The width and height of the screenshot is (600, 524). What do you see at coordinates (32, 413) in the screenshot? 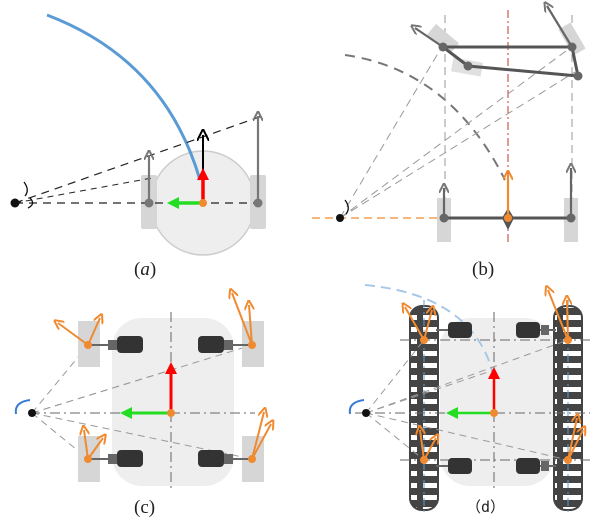
I see `icr-point-c` at bounding box center [32, 413].